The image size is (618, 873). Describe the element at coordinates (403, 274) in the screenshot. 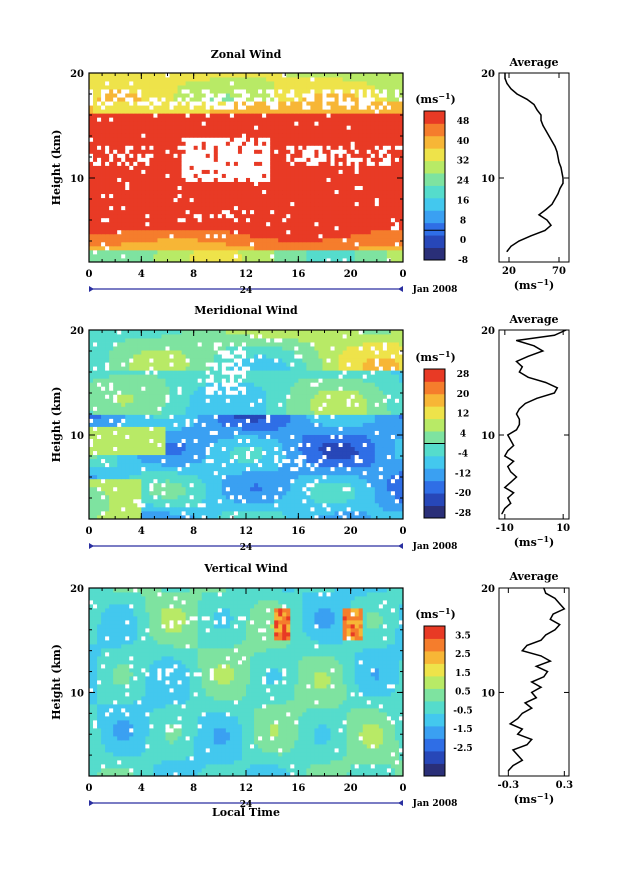

I see `x-tick-label: 0` at that location.